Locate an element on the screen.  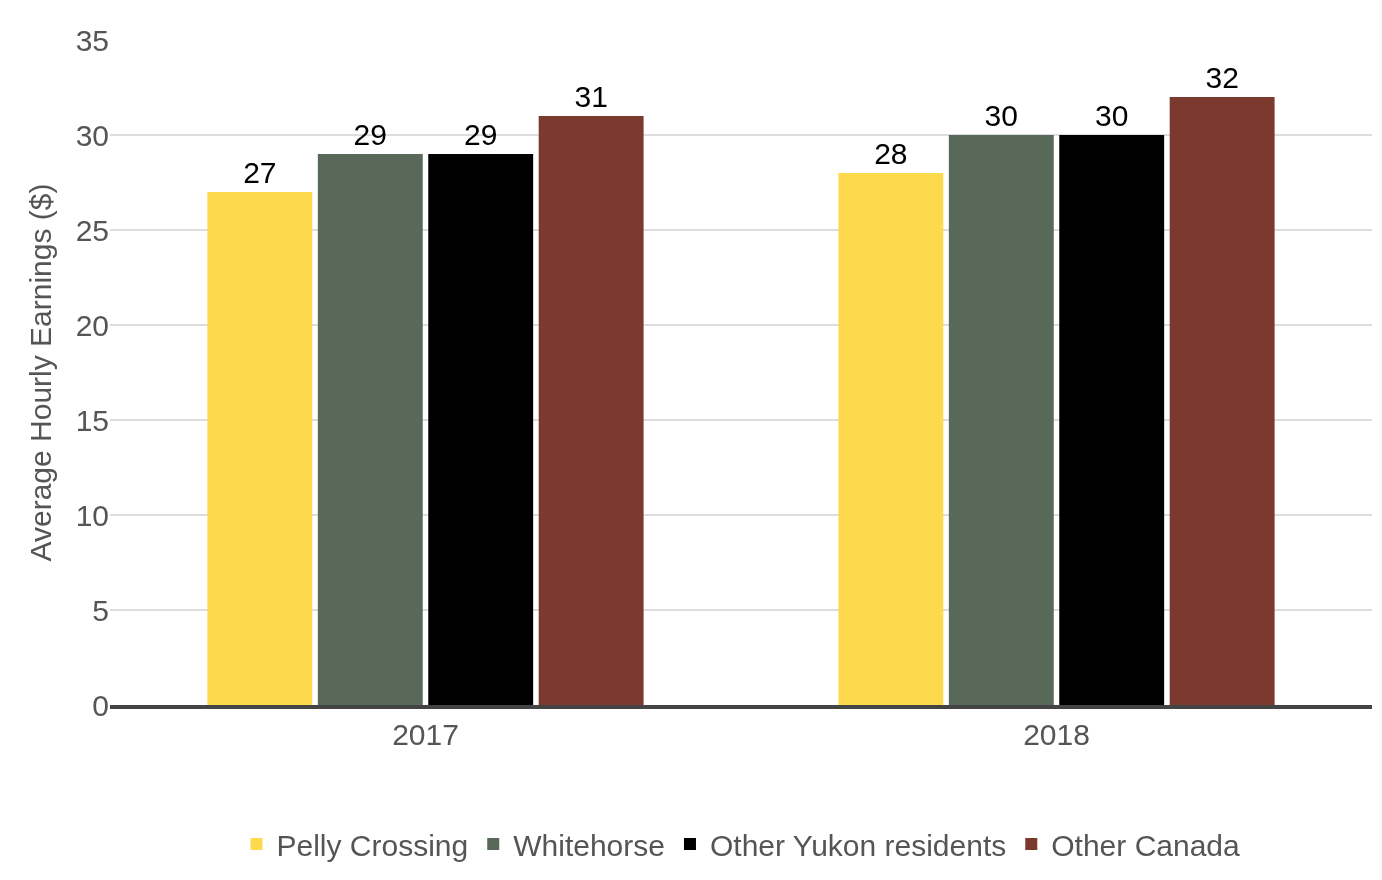
legend-label: Whitehorse is located at coordinates (589, 845).